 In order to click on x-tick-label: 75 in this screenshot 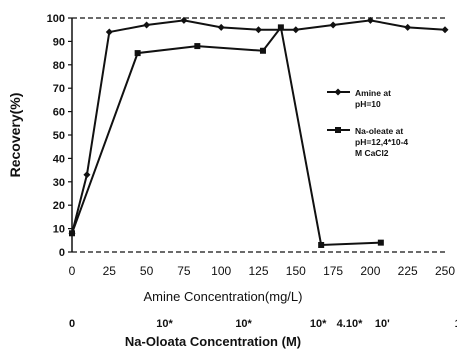, I will do `click(184, 271)`.